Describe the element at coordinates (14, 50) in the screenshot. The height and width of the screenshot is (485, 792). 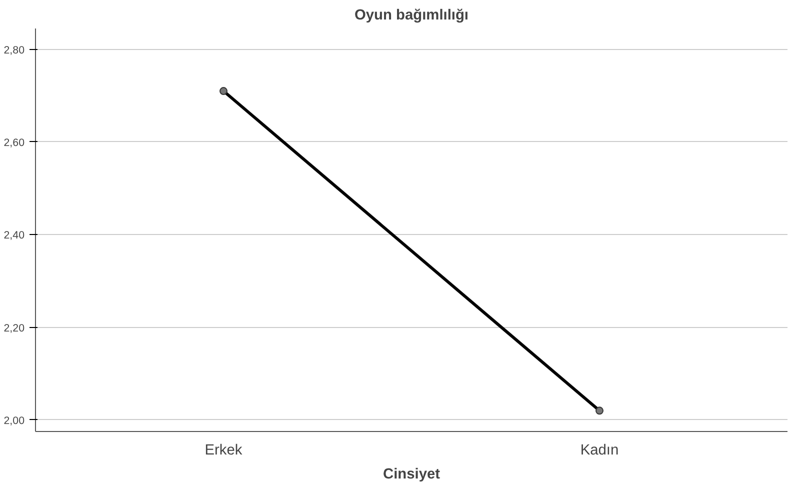
I see `y-tick-label: 2,80` at that location.